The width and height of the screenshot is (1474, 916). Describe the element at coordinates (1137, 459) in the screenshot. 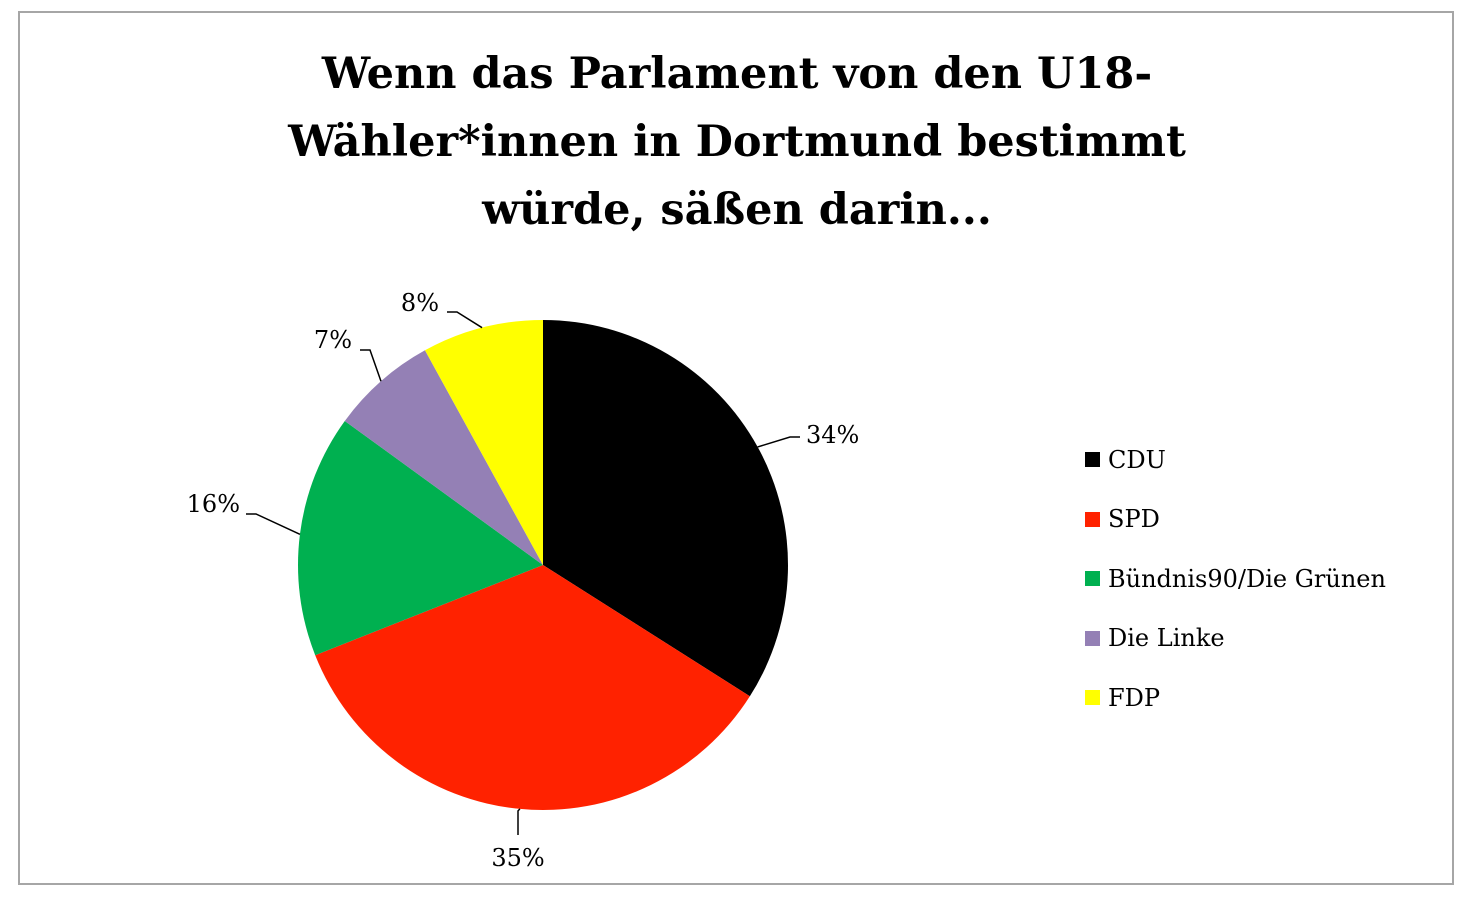

I see `legend-label-cdu: CDU` at that location.